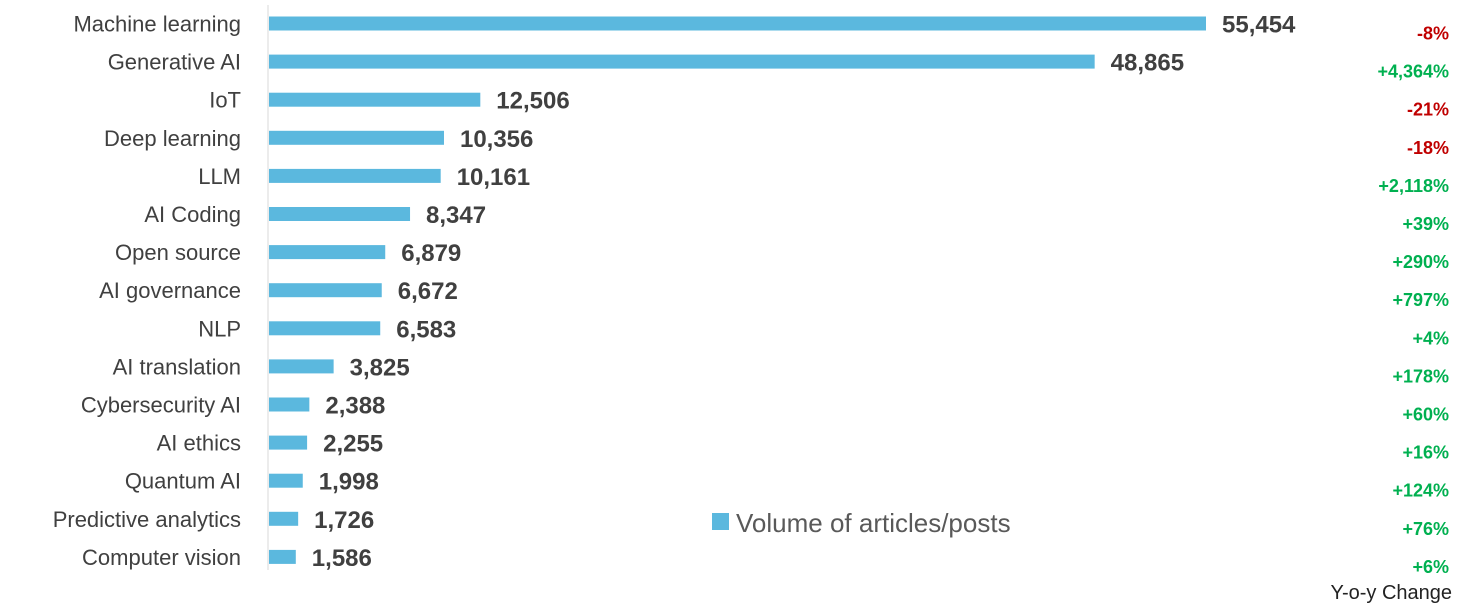 The width and height of the screenshot is (1466, 615). What do you see at coordinates (219, 176) in the screenshot?
I see `category-label: LLM` at bounding box center [219, 176].